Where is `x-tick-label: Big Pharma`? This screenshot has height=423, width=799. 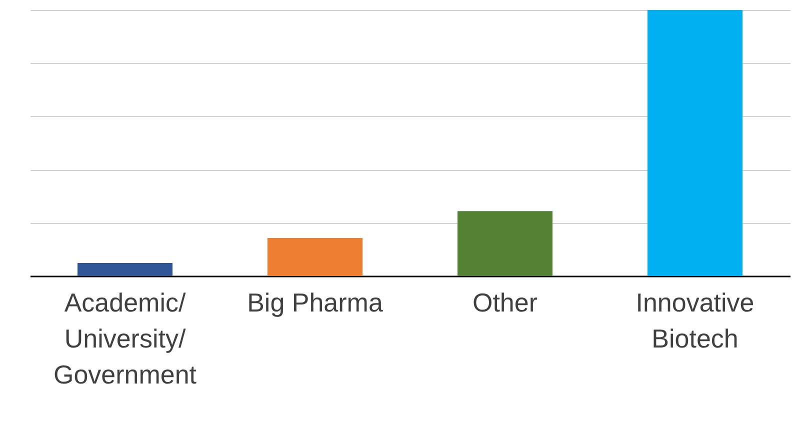 x-tick-label: Big Pharma is located at coordinates (315, 303).